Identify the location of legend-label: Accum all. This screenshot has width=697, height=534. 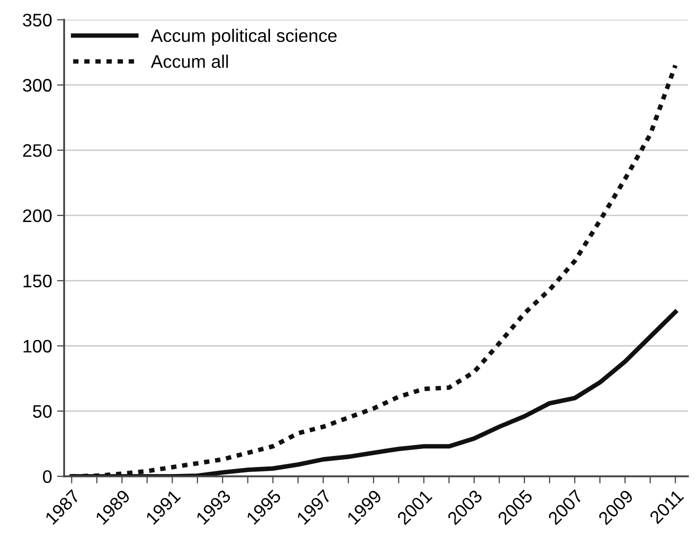
(189, 61).